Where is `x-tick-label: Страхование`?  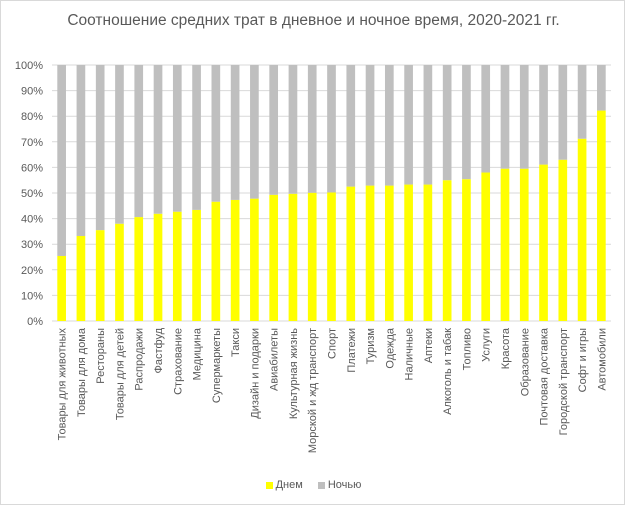
x-tick-label: Страхование is located at coordinates (178, 361).